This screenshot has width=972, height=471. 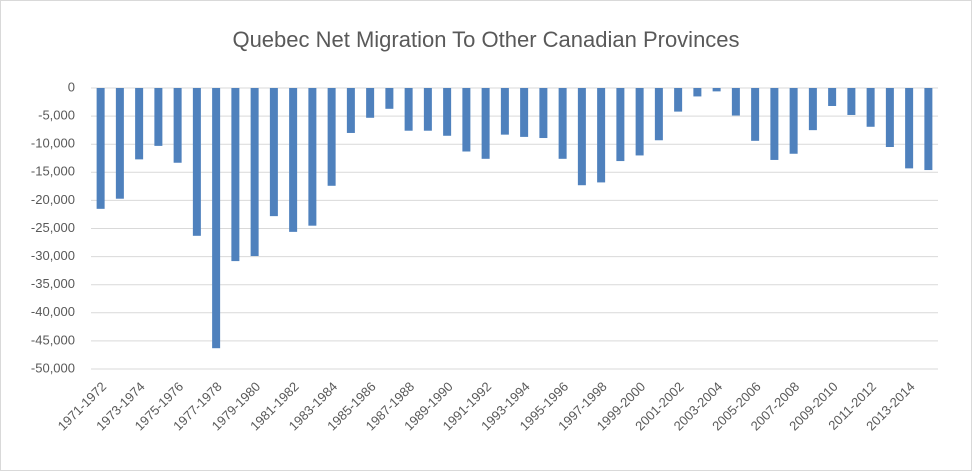 What do you see at coordinates (53, 311) in the screenshot?
I see `y-tick-label: -40,000` at bounding box center [53, 311].